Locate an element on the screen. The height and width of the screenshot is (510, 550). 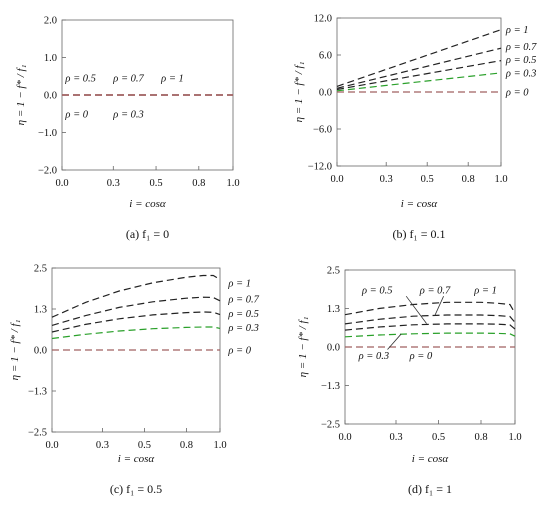
y-tick-label: −6.0 is located at coordinates (322, 130).